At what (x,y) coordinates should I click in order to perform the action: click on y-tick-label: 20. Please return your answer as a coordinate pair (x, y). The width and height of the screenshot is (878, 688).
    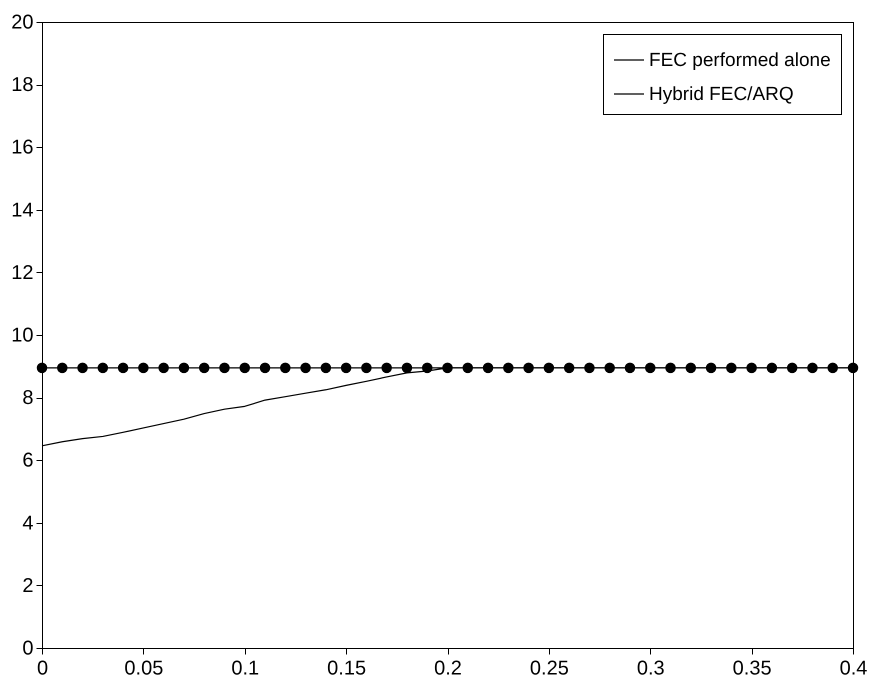
    Looking at the image, I should click on (22, 23).